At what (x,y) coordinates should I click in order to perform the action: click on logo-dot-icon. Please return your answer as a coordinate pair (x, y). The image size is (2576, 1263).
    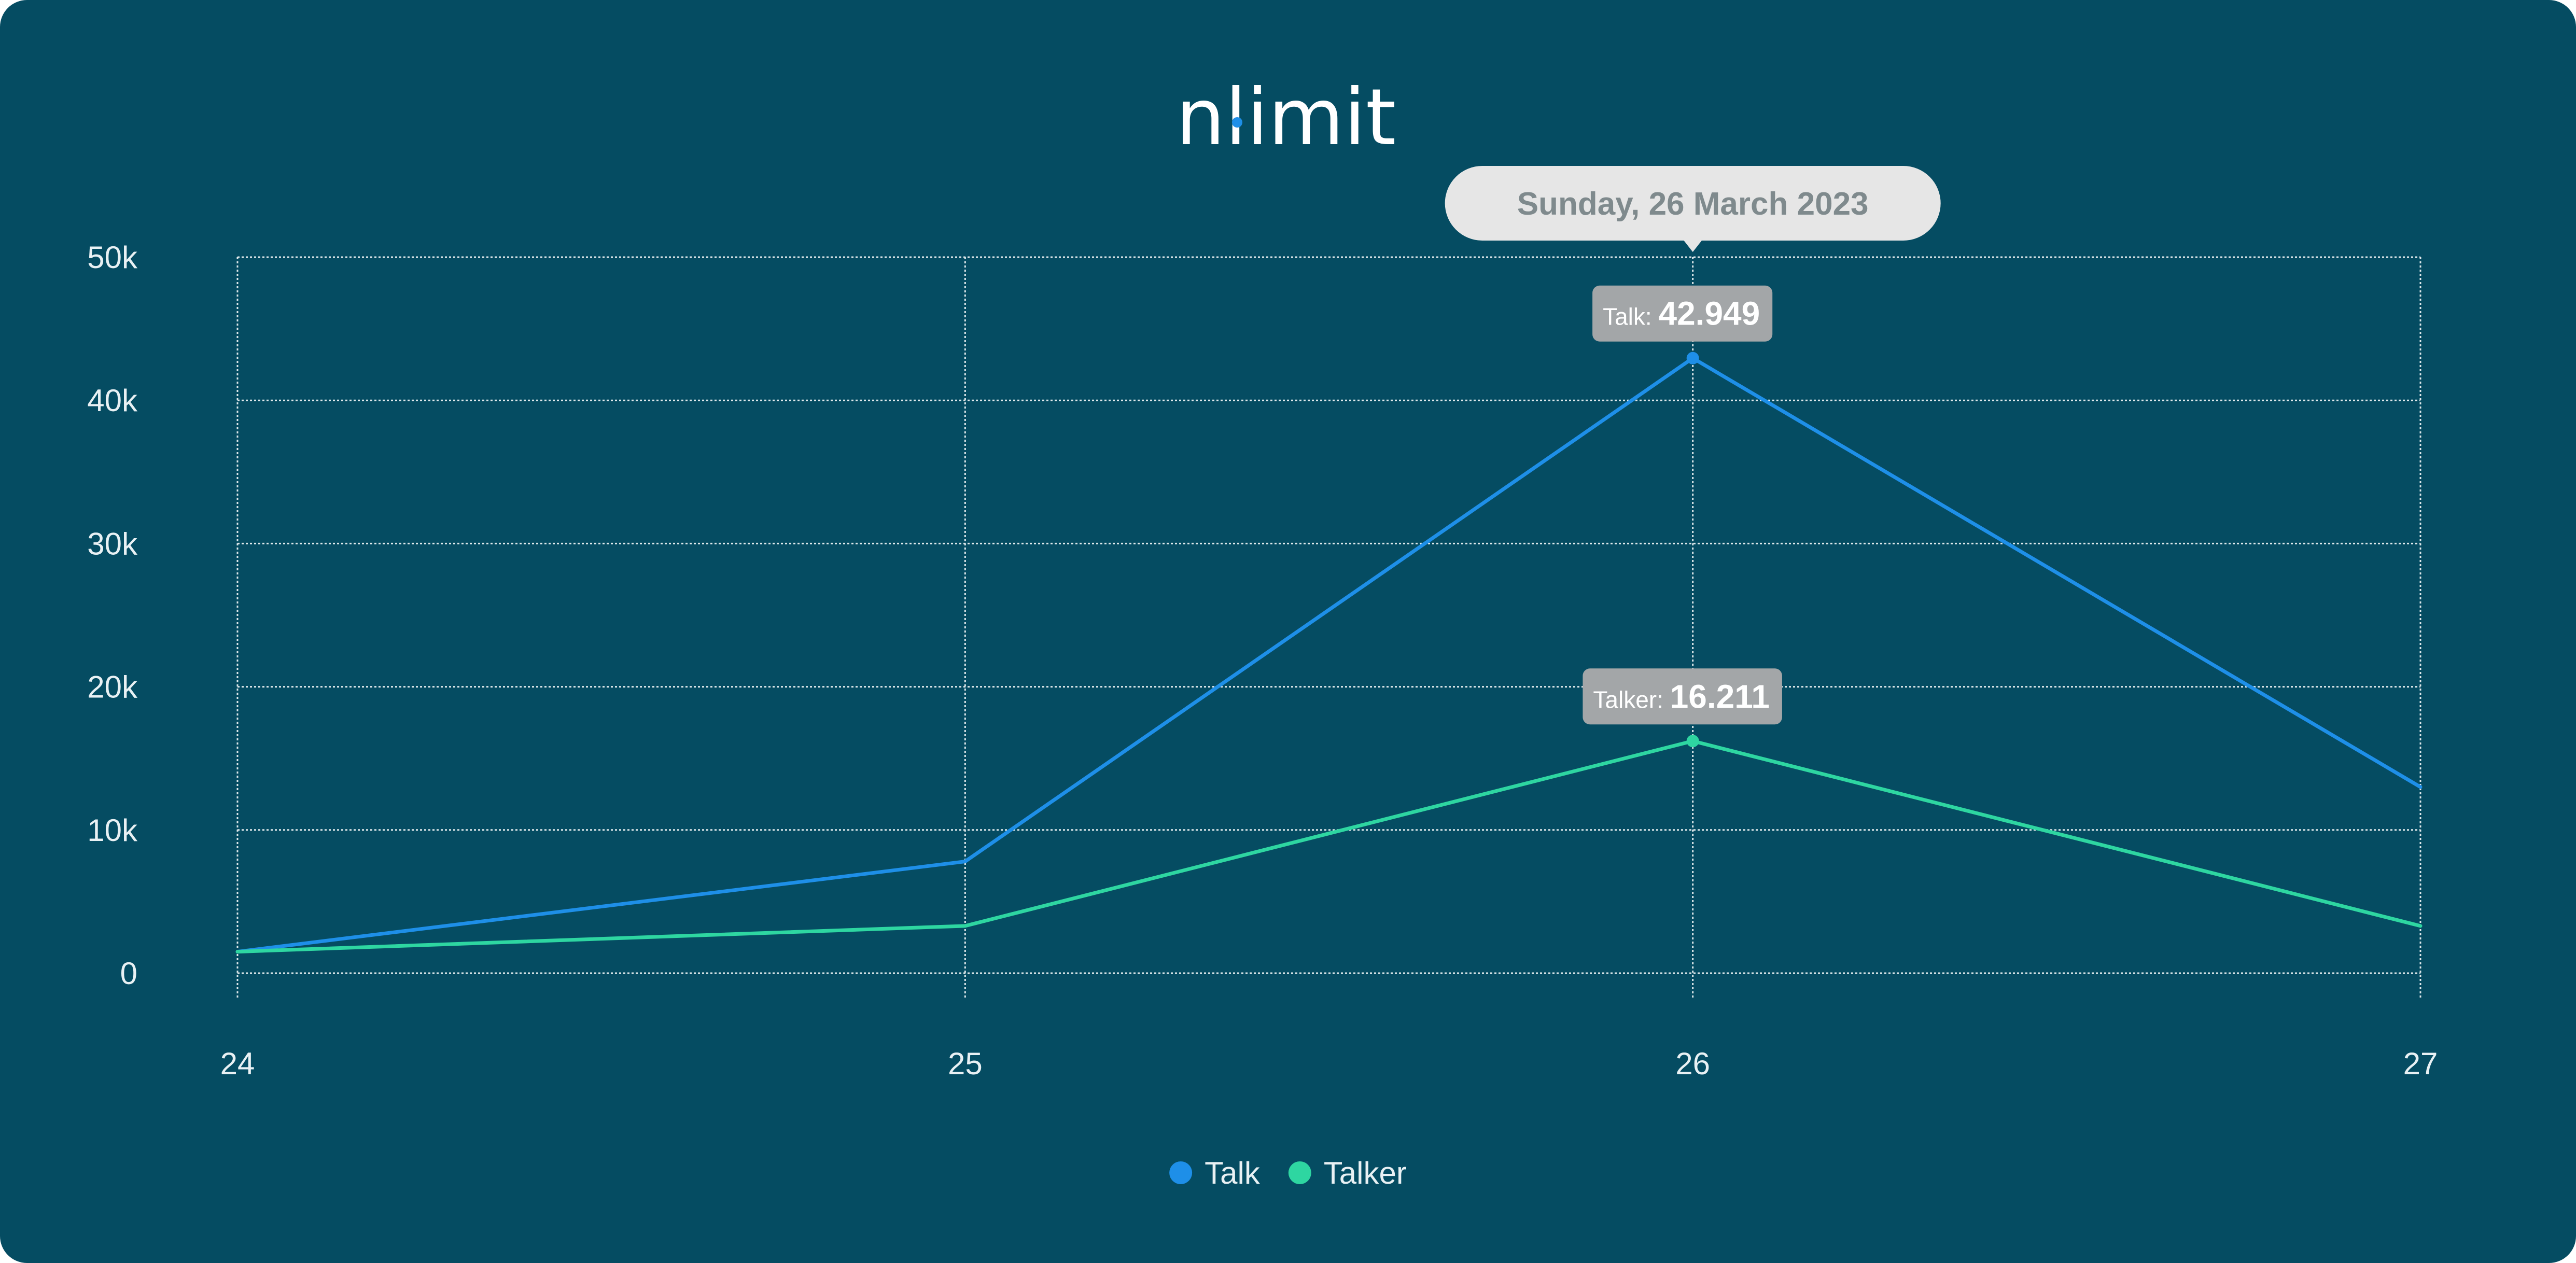
    Looking at the image, I should click on (1237, 122).